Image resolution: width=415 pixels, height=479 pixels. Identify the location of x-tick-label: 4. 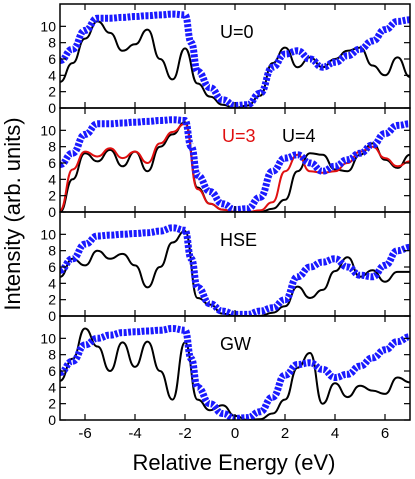
(335, 433).